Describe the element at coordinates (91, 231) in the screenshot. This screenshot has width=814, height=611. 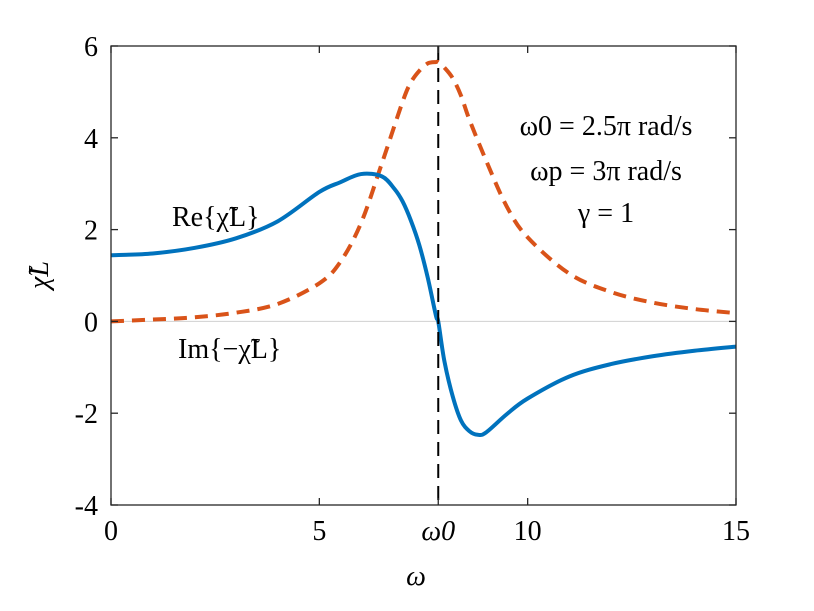
I see `y-tick-label: 2` at that location.